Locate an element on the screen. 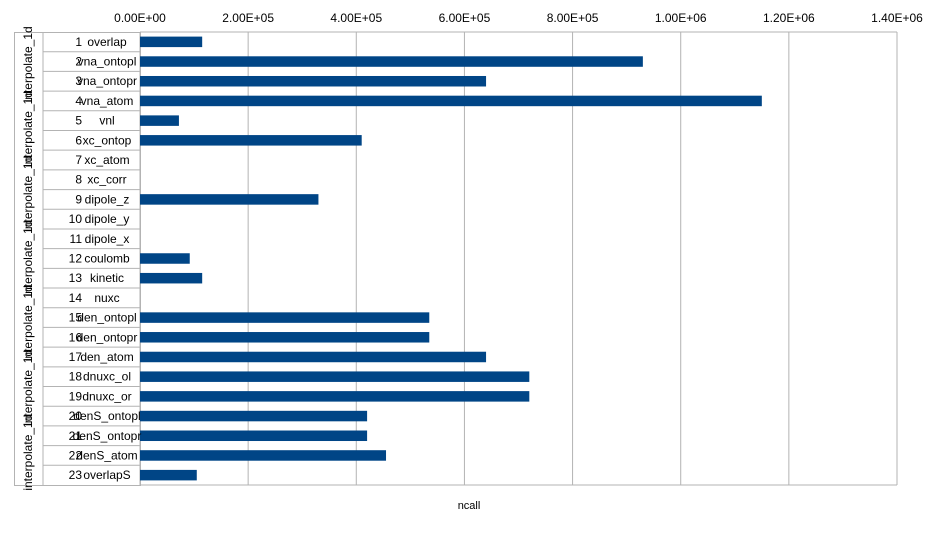 Image resolution: width=943 pixels, height=535 pixels. bar-denS_ontopl is located at coordinates (254, 416).